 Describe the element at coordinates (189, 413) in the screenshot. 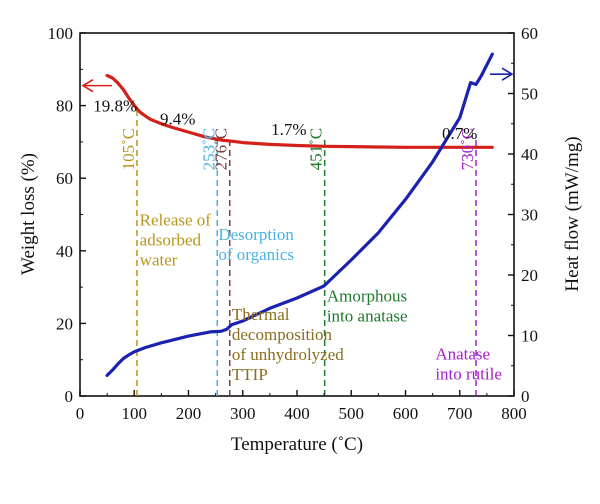

I see `x-tick-label: 200` at that location.